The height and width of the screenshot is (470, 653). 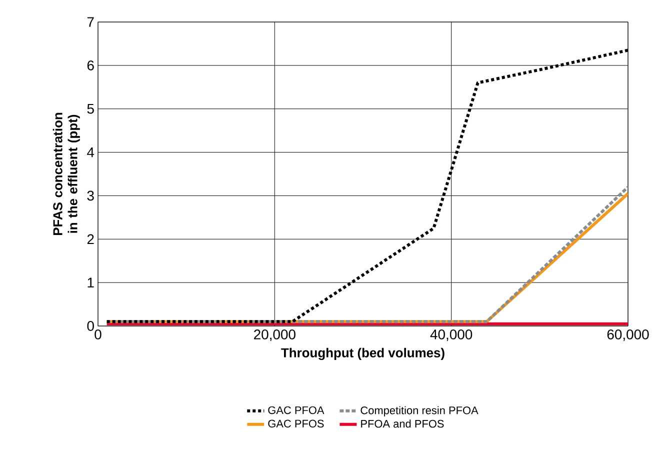 I want to click on y-axis-title: PFAS concentration in the effluent (ppt), so click(x=66, y=174).